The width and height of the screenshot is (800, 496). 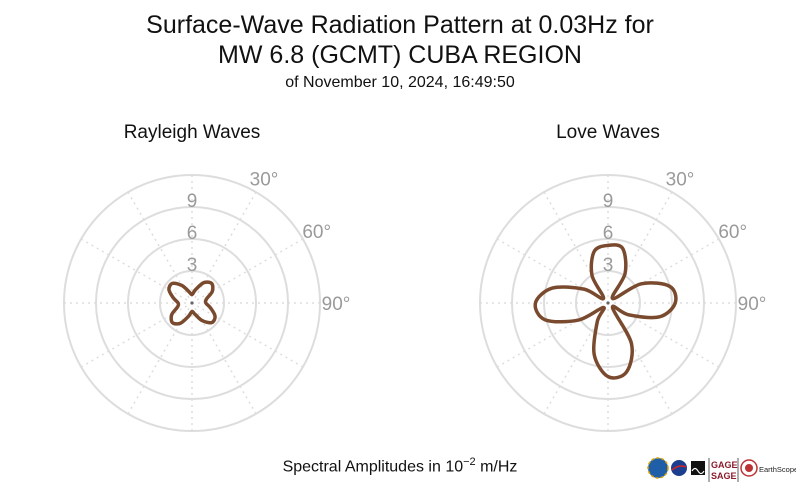 What do you see at coordinates (454, 467) in the screenshot?
I see `footer-base: 10` at bounding box center [454, 467].